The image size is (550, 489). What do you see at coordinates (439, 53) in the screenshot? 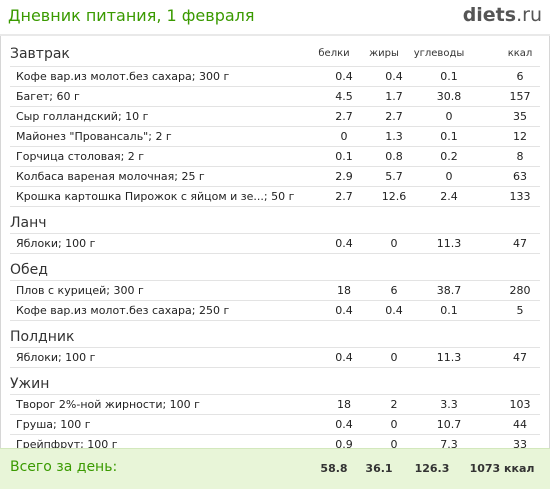
I see `column-header-carbs: углеводы` at bounding box center [439, 53].